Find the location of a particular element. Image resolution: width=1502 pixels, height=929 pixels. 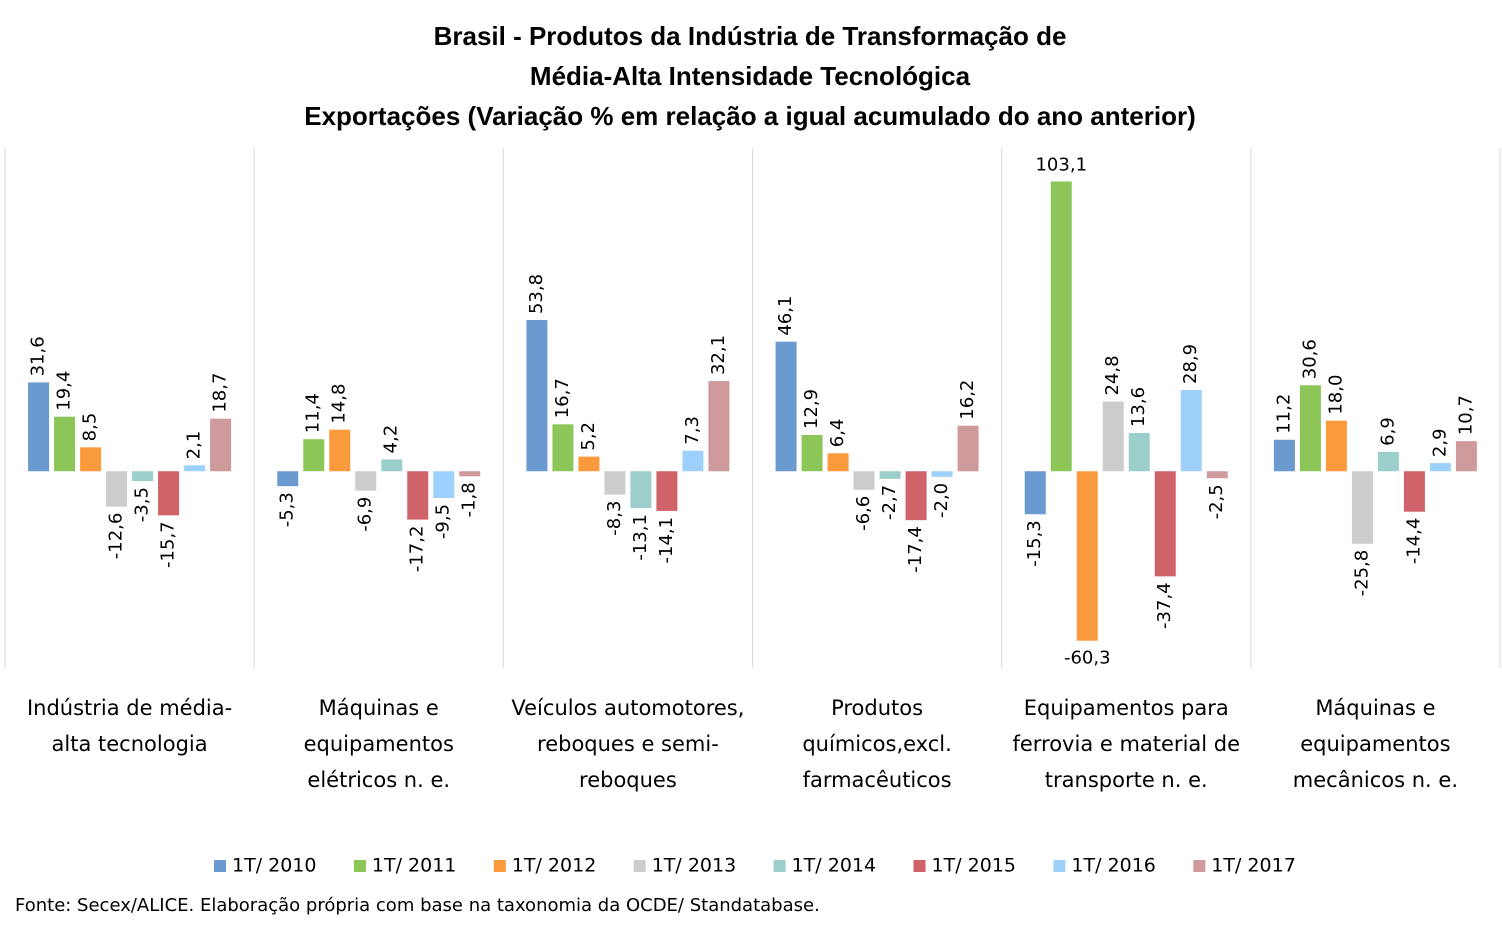

legend-label: 1T/ 2013 is located at coordinates (694, 866).